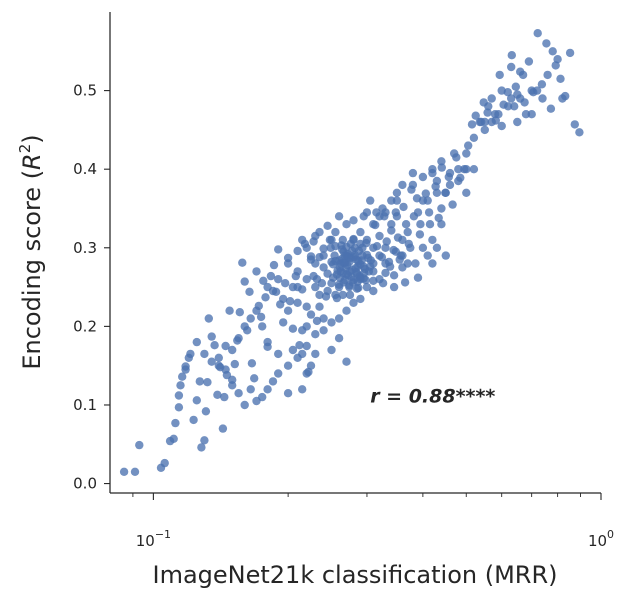 This screenshot has width=630, height=600. I want to click on x-tick-label-base-0: 10, so click(145, 541).